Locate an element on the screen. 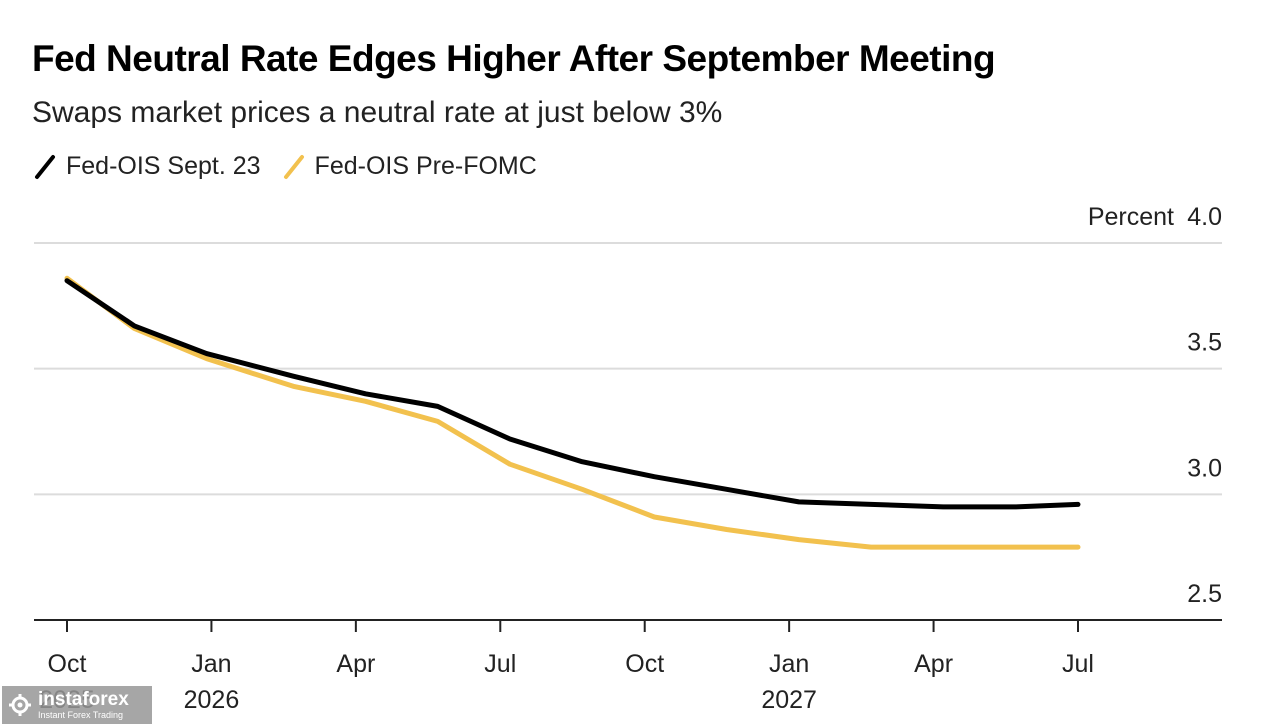 This screenshot has height=725, width=1280. x-tick-label-4: Oct is located at coordinates (644, 664).